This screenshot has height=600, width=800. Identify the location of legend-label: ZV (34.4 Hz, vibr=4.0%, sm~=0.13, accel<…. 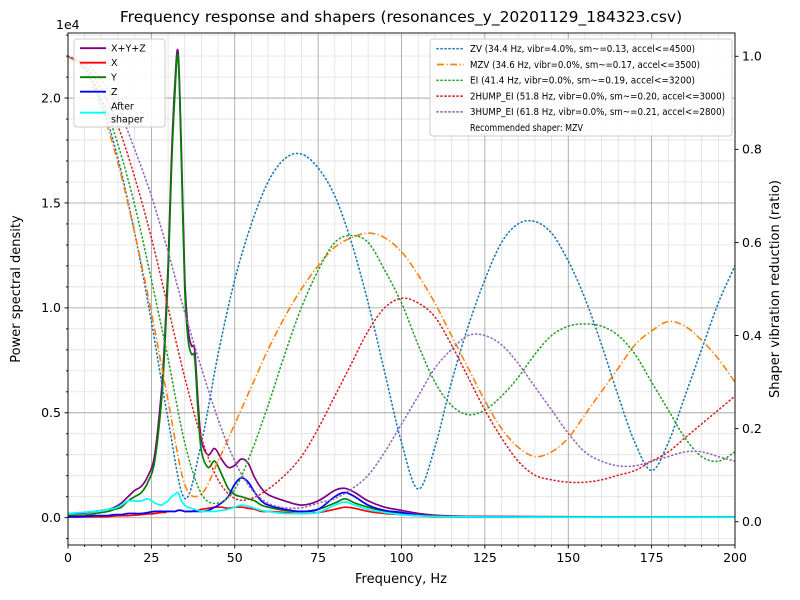
(582, 49).